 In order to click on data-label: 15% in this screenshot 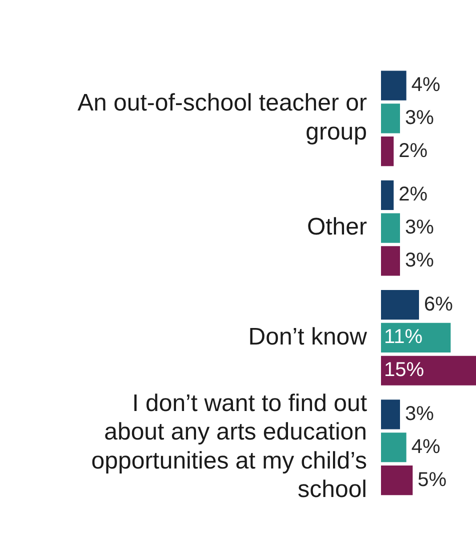, I will do `click(404, 370)`.